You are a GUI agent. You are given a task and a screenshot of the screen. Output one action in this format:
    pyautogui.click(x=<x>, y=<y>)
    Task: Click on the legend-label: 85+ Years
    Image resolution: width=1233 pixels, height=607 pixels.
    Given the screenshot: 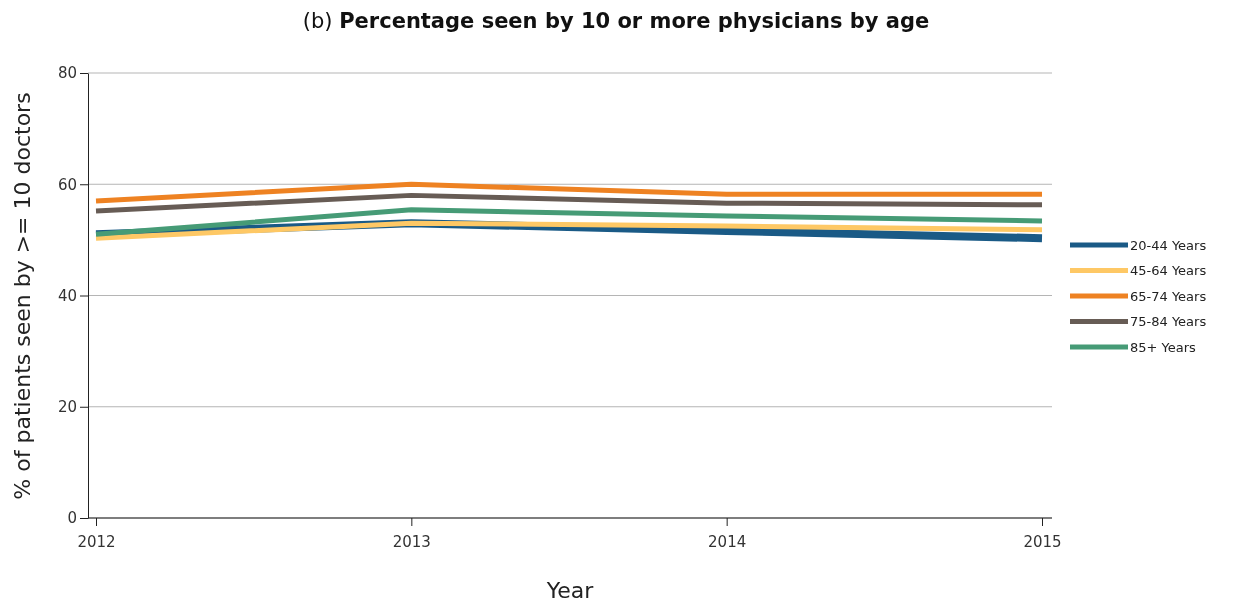 What is the action you would take?
    pyautogui.click(x=1163, y=347)
    